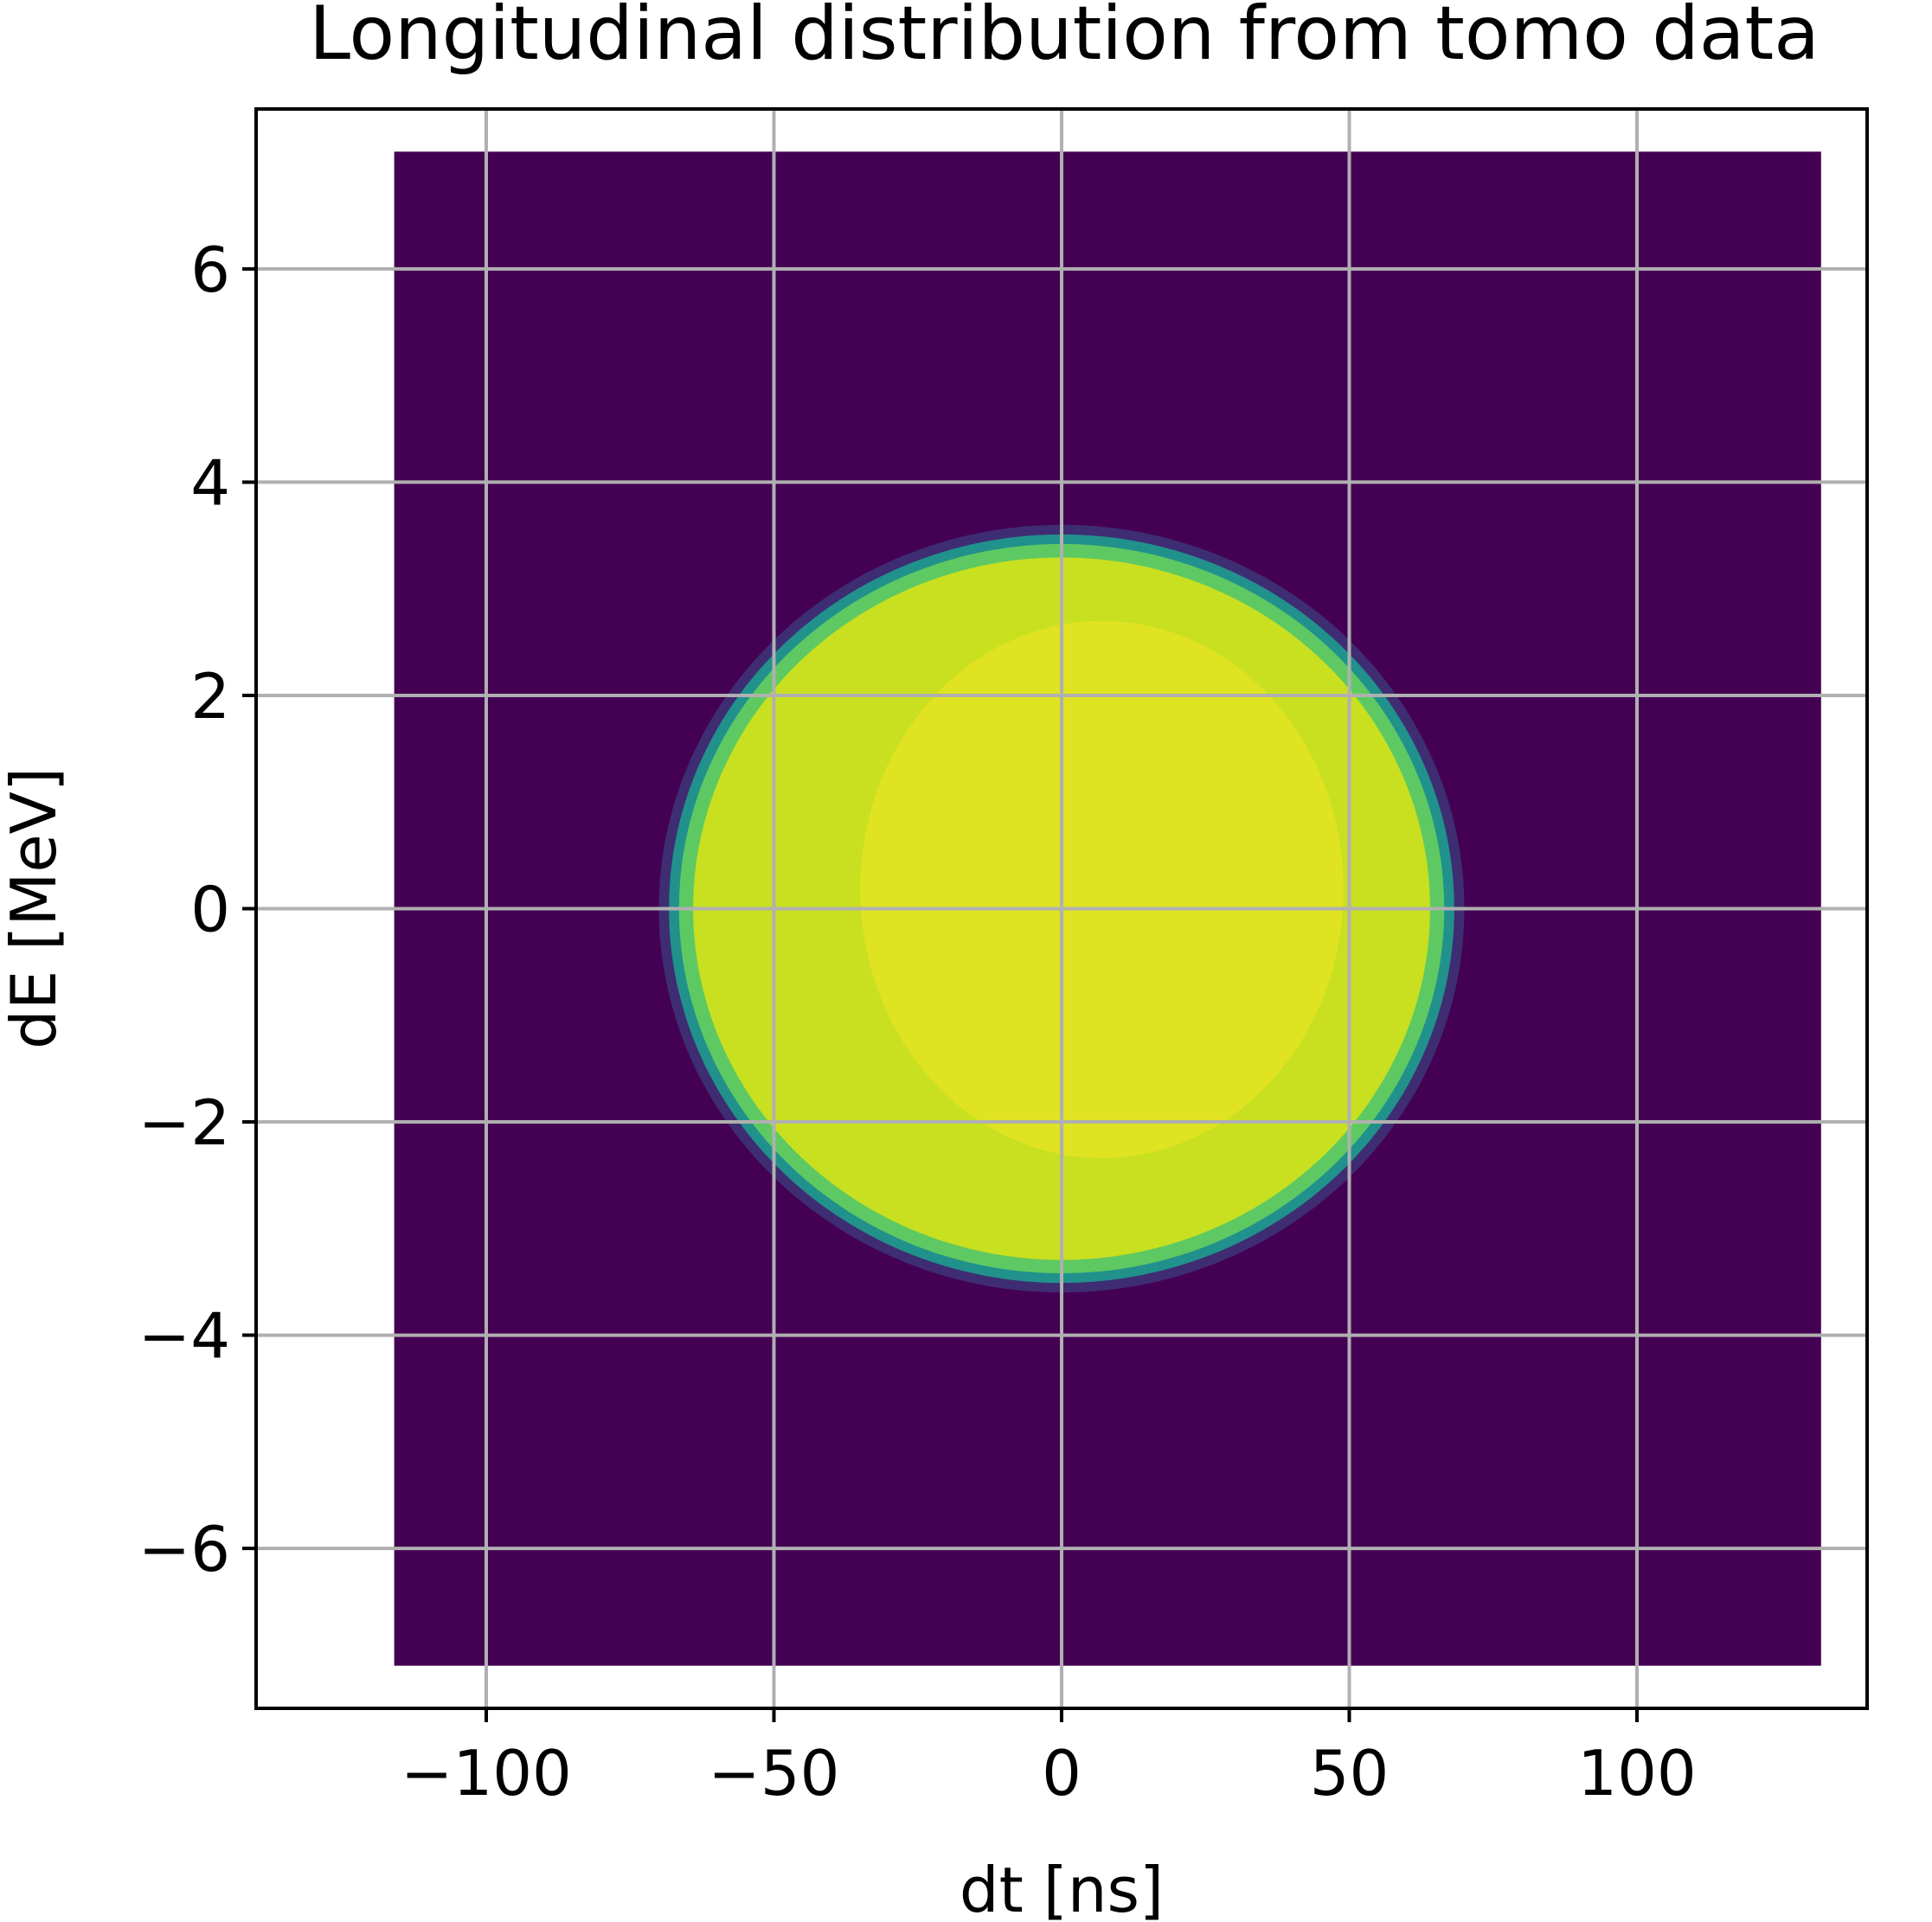  What do you see at coordinates (35, 908) in the screenshot?
I see `y-axis-label: dE [MeV]` at bounding box center [35, 908].